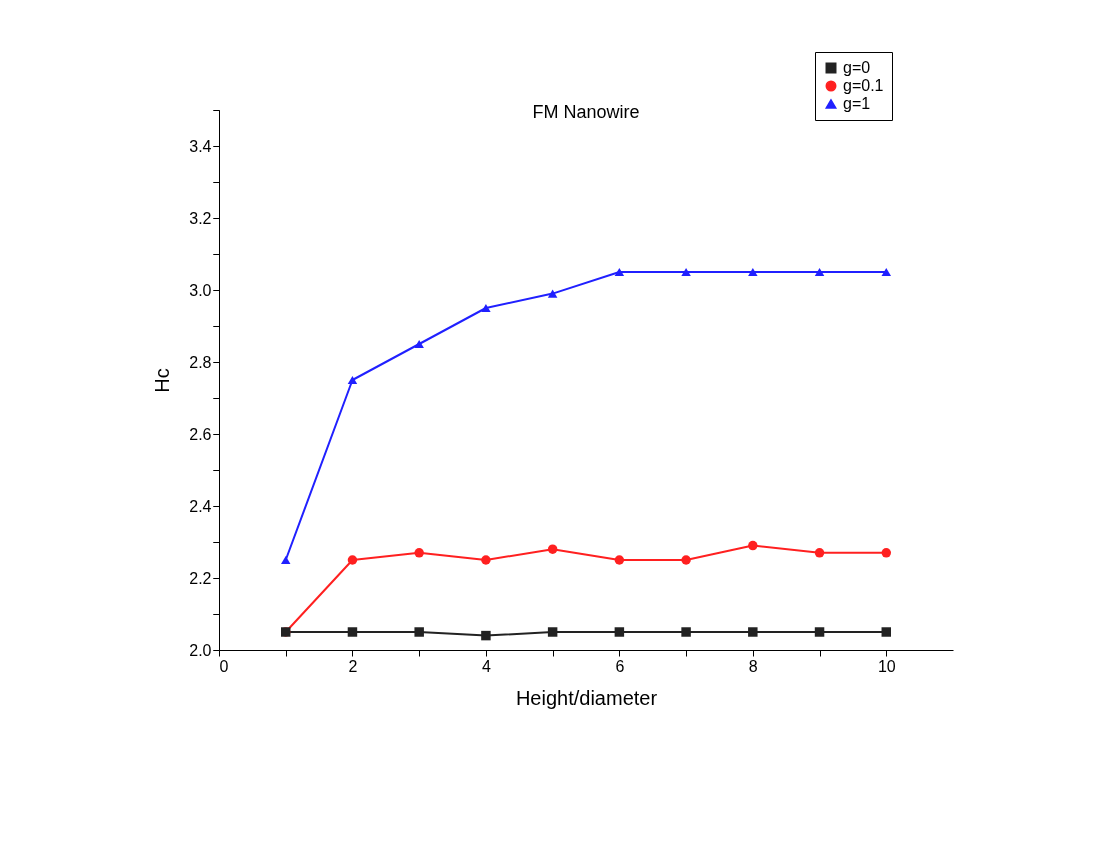  Describe the element at coordinates (200, 506) in the screenshot. I see `y-tick-label: 2.4` at that location.